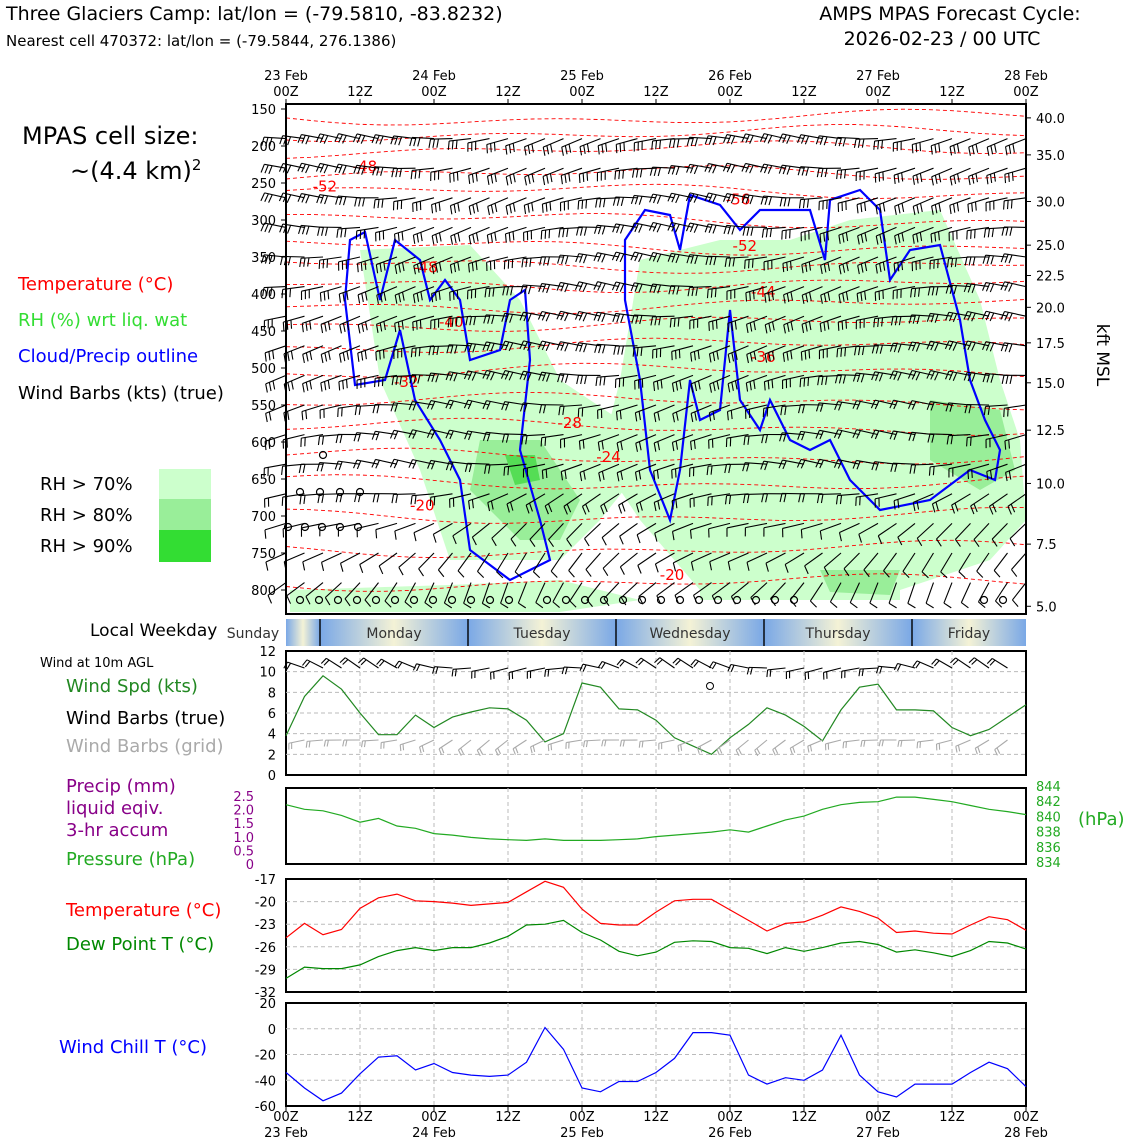 The height and width of the screenshot is (1140, 1140). I want to click on surface-wind-barb-grid, so click(779, 747).